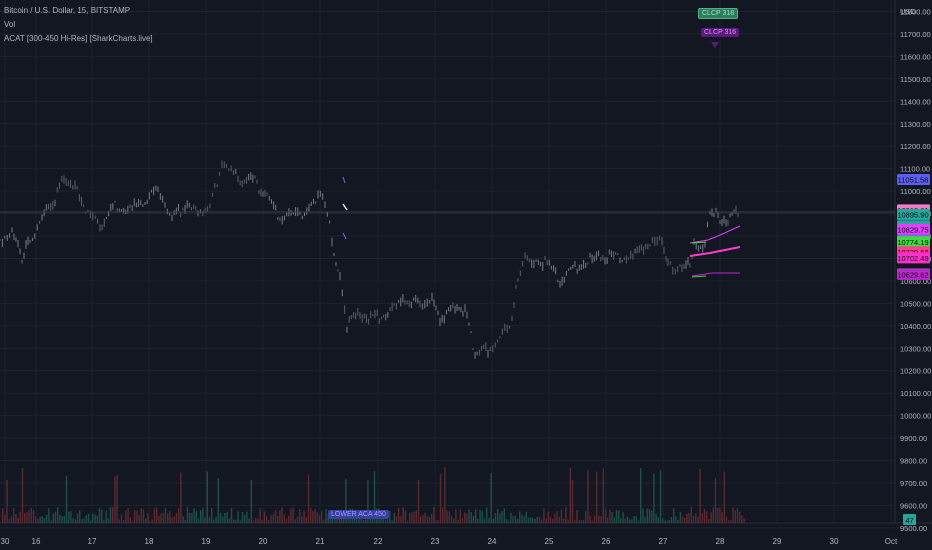  What do you see at coordinates (913, 438) in the screenshot?
I see `price-tick-label: 9900.00` at bounding box center [913, 438].